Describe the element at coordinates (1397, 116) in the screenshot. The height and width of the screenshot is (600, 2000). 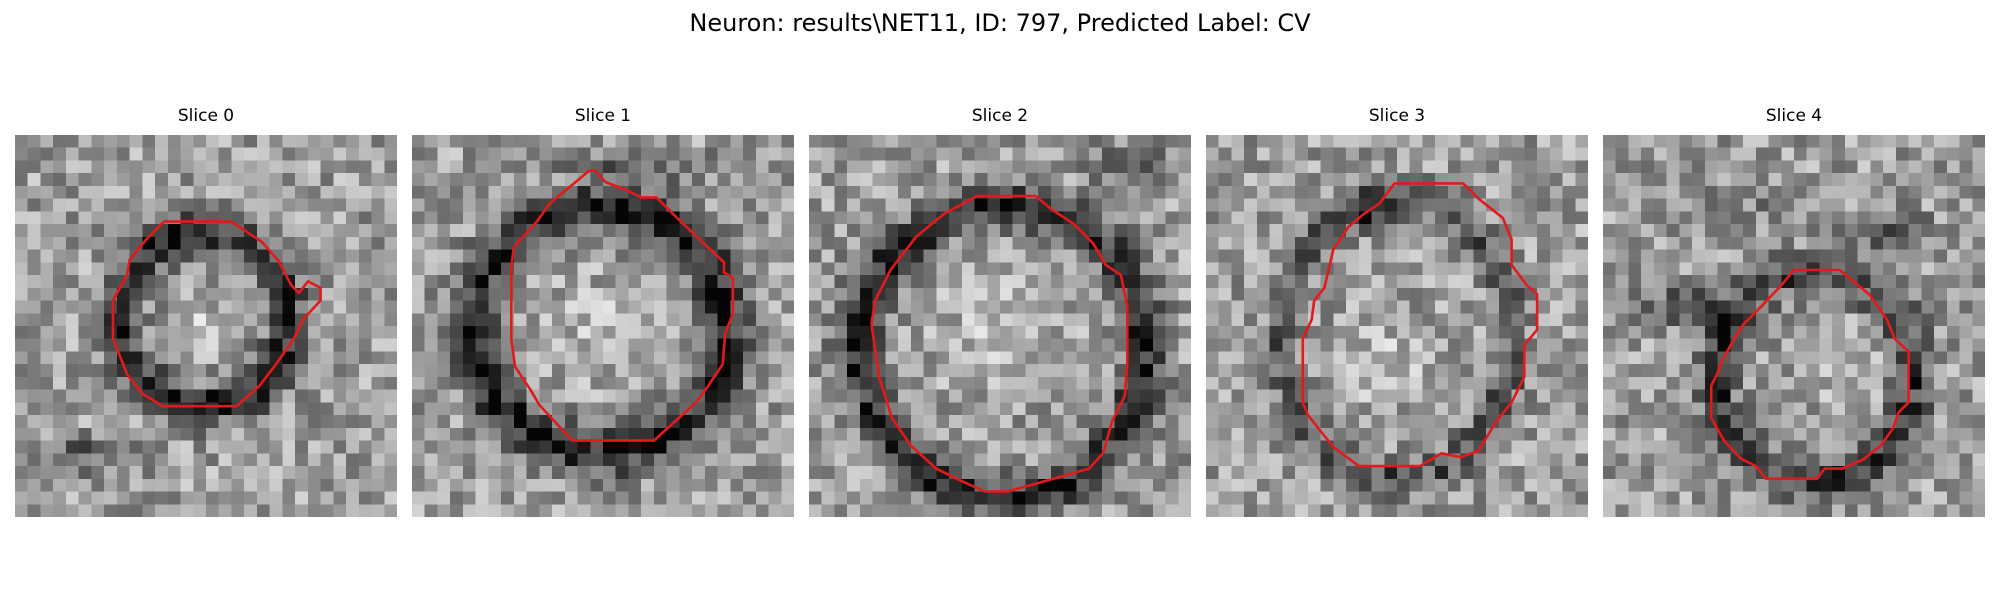
I see `slice-title: Slice 3` at that location.